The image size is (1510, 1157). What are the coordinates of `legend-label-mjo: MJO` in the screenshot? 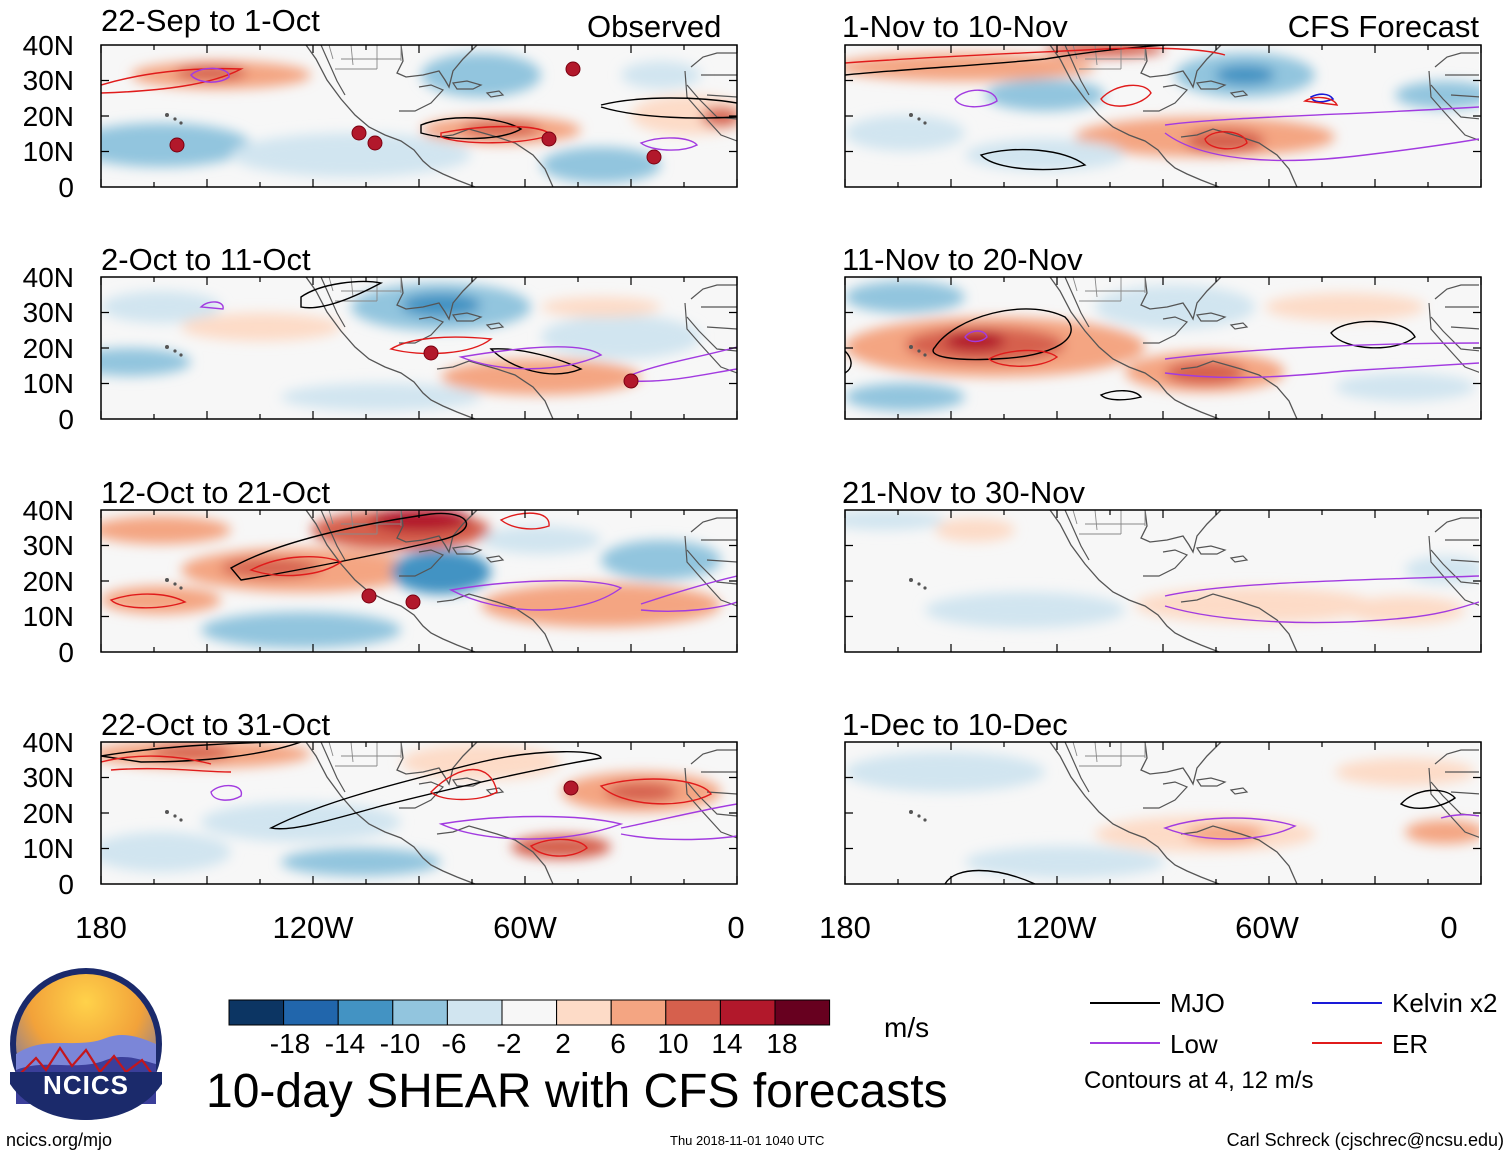 It's located at (1197, 1003).